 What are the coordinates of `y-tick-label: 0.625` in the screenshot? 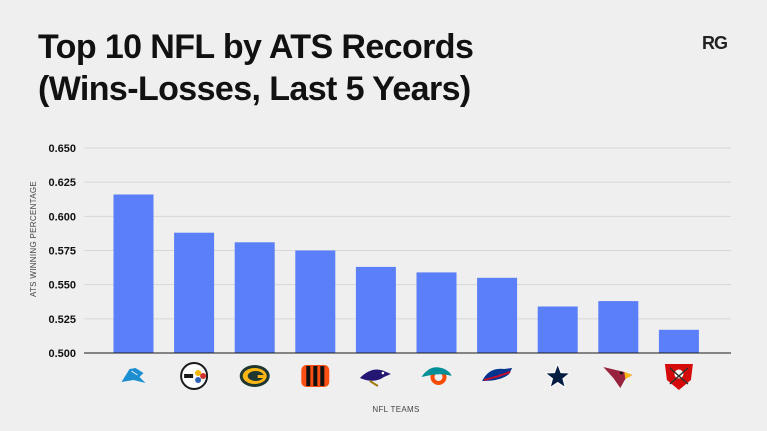 It's located at (62, 183).